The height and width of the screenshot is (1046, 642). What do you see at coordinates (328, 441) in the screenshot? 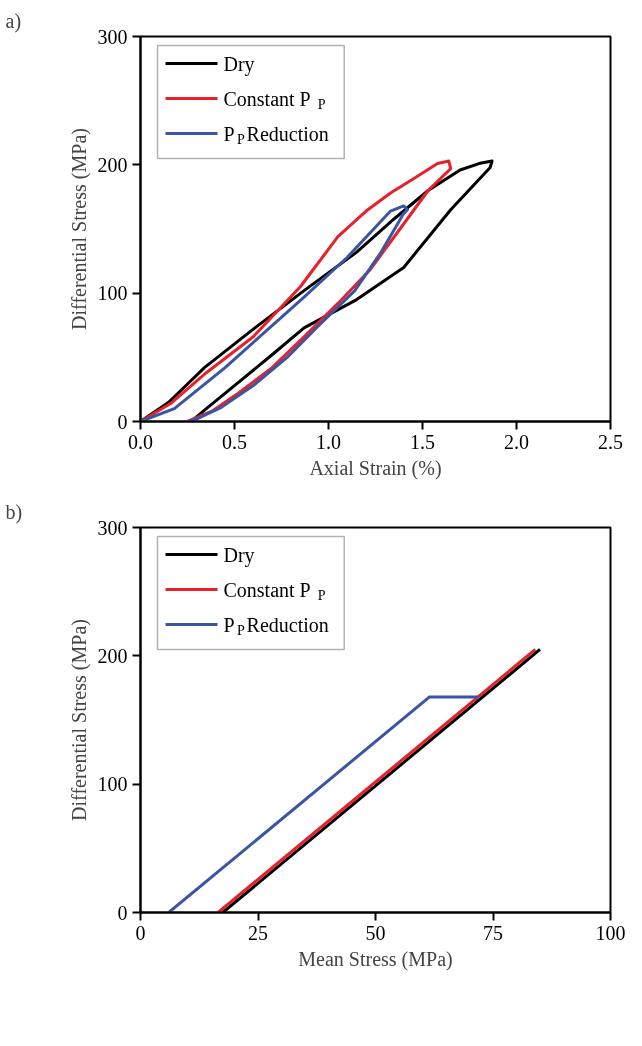
I see `x-tick-label: 1.0` at bounding box center [328, 441].